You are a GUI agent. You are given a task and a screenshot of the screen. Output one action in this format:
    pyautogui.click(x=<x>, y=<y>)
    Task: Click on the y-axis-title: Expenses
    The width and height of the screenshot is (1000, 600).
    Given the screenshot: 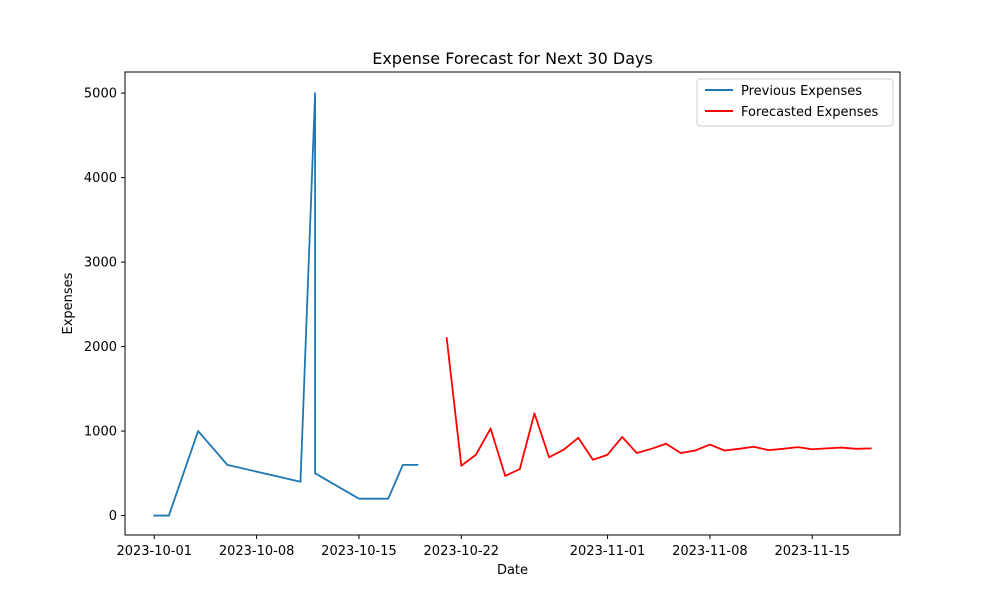 What is the action you would take?
    pyautogui.click(x=68, y=303)
    